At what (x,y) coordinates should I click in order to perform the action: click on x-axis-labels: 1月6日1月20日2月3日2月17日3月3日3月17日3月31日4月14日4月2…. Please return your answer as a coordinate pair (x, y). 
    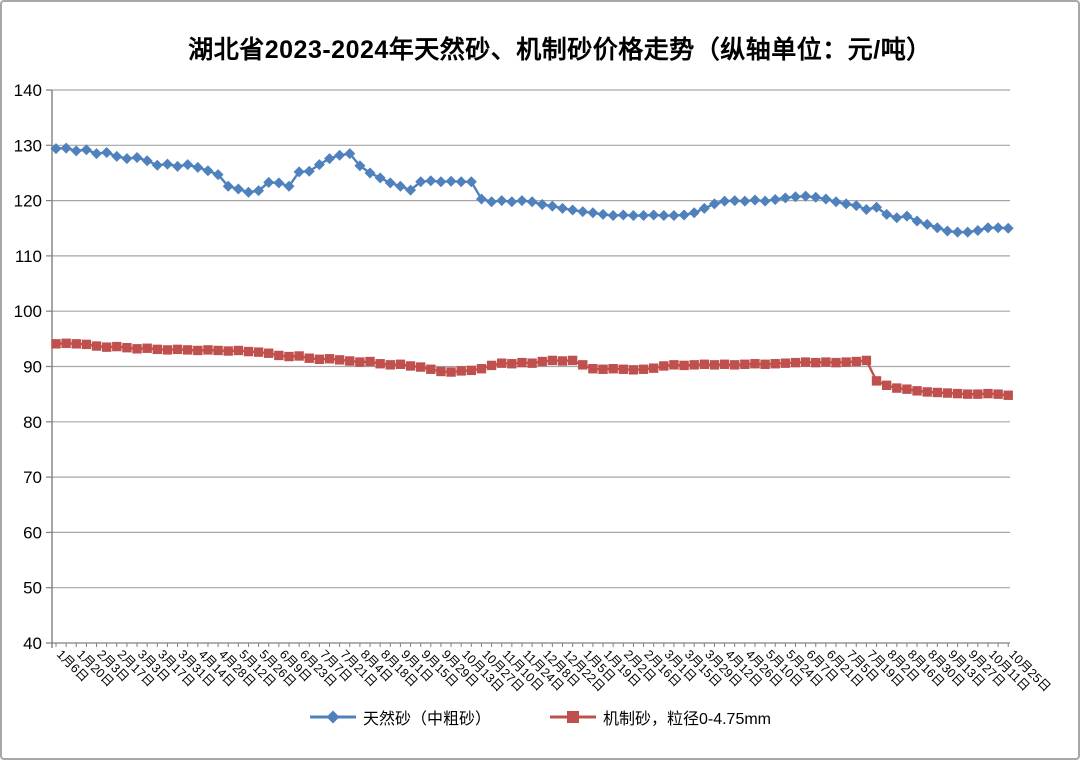
    Looking at the image, I should click on (553, 668).